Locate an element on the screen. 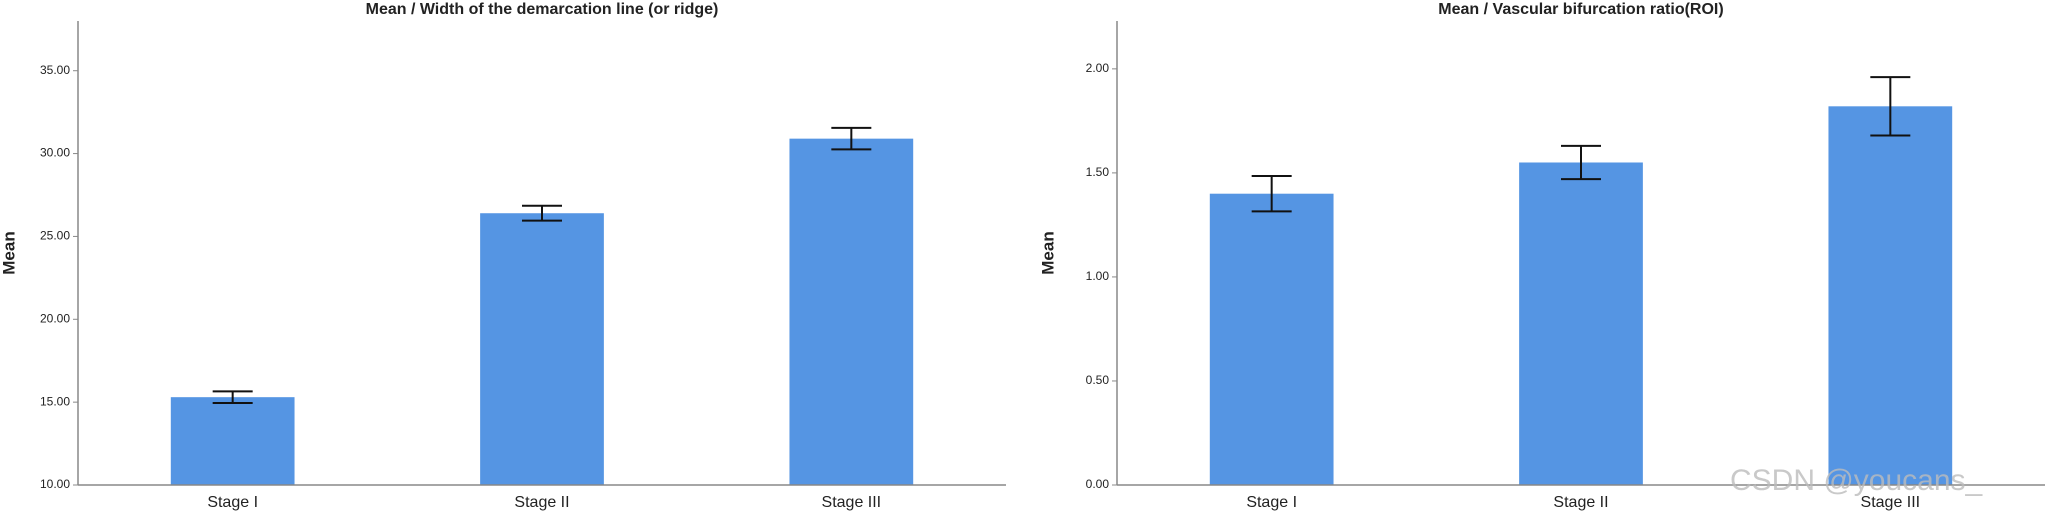 The width and height of the screenshot is (2050, 515). y-tick-label: 0.50 is located at coordinates (1098, 380).